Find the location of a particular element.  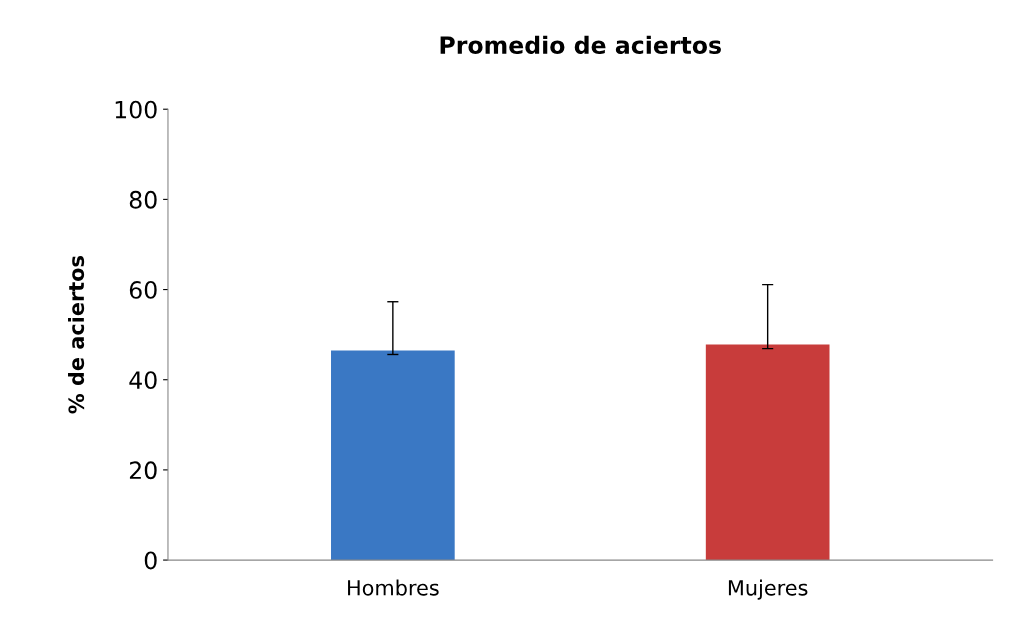

chart-title: Promedio de aciertos is located at coordinates (580, 44).